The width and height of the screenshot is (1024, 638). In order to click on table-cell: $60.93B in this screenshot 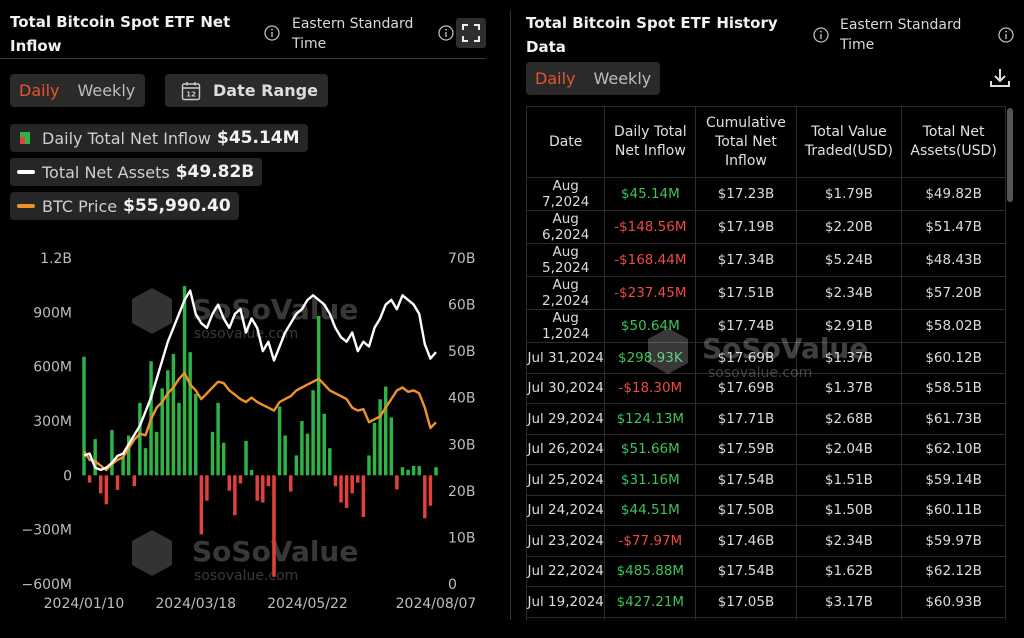, I will do `click(953, 602)`.